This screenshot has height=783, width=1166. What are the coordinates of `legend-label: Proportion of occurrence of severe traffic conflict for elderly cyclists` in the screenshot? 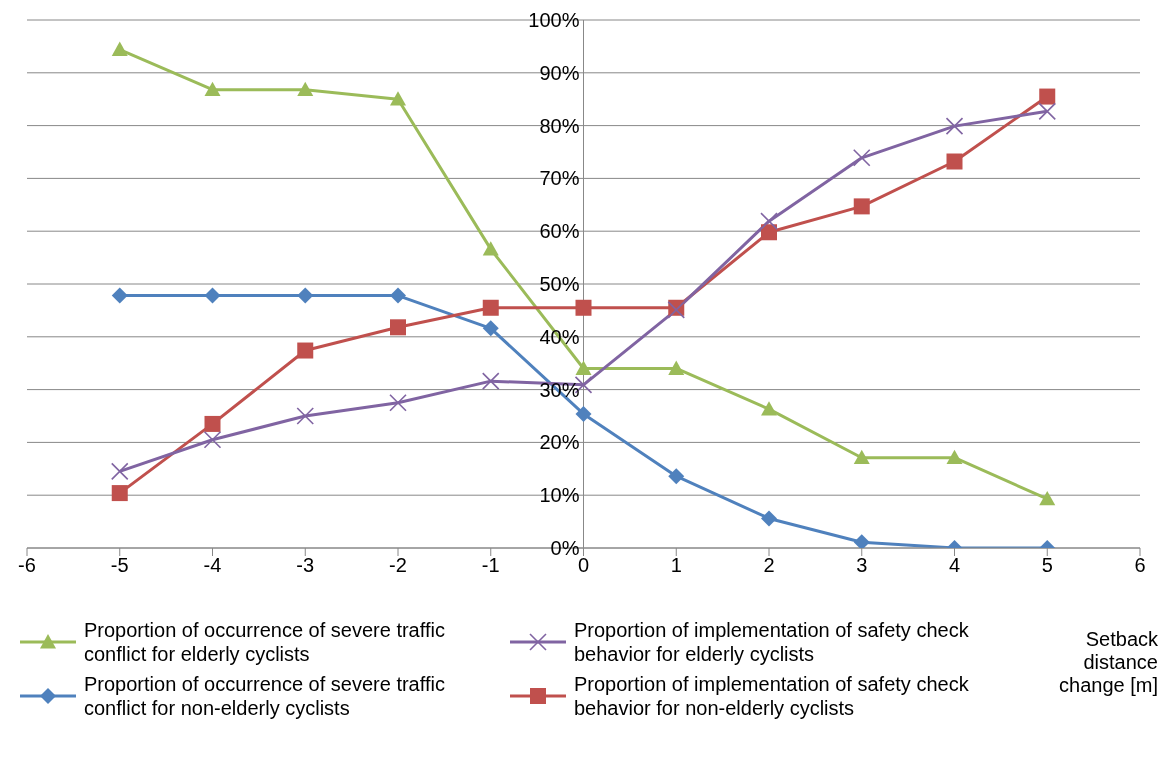 It's located at (265, 642).